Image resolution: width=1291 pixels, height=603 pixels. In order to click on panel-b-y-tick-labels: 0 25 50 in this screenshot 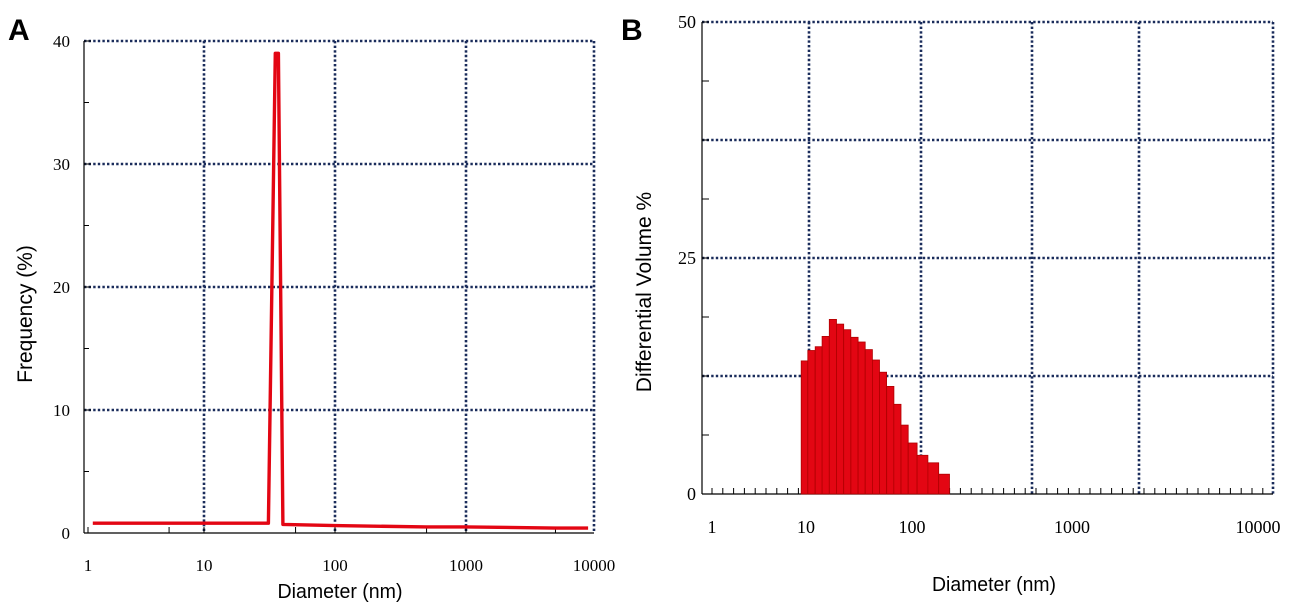, I will do `click(687, 258)`.